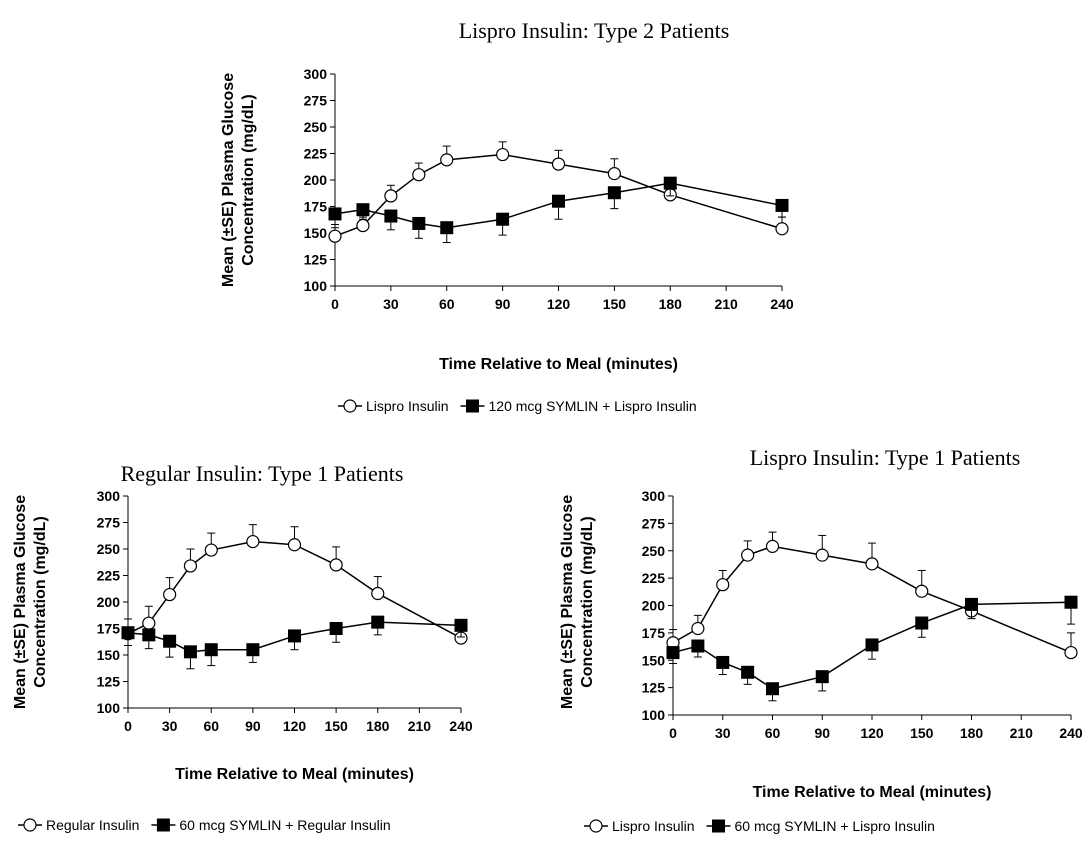  I want to click on y-axis-label: Concentration (mg/dL), so click(40, 602).